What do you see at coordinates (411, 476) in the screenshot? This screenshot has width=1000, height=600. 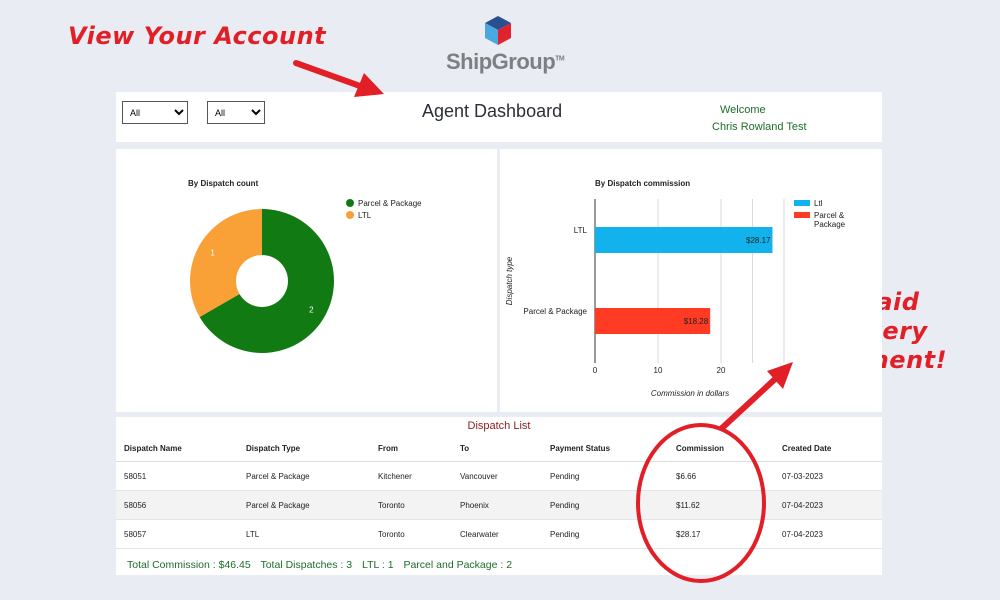 I see `table-cell: Kitchener` at bounding box center [411, 476].